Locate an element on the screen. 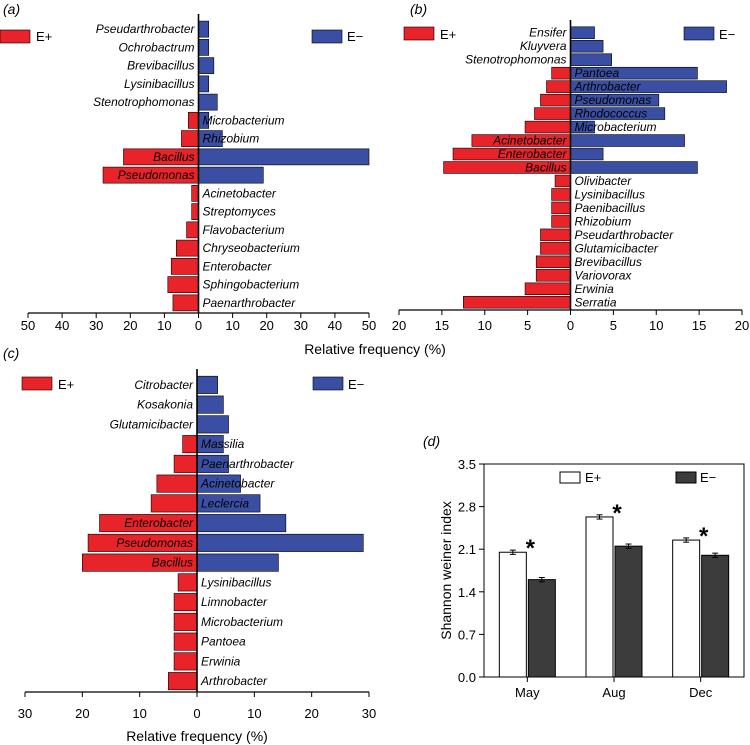 The height and width of the screenshot is (745, 750). bar-eplus-arthrobacter is located at coordinates (183, 681).